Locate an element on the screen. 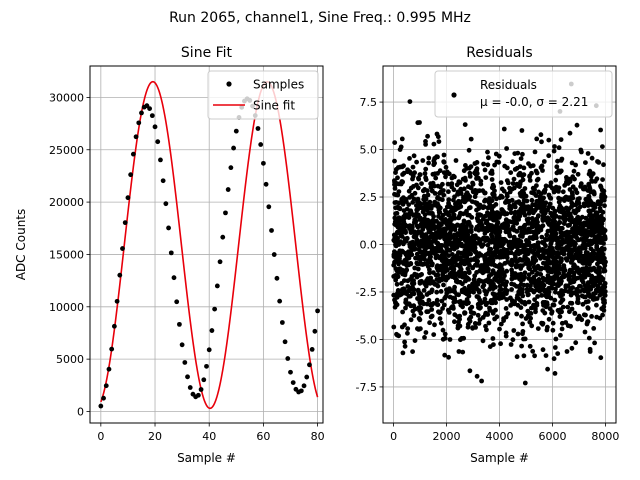 The width and height of the screenshot is (640, 480). 0-xtick-label: 60 is located at coordinates (263, 436).